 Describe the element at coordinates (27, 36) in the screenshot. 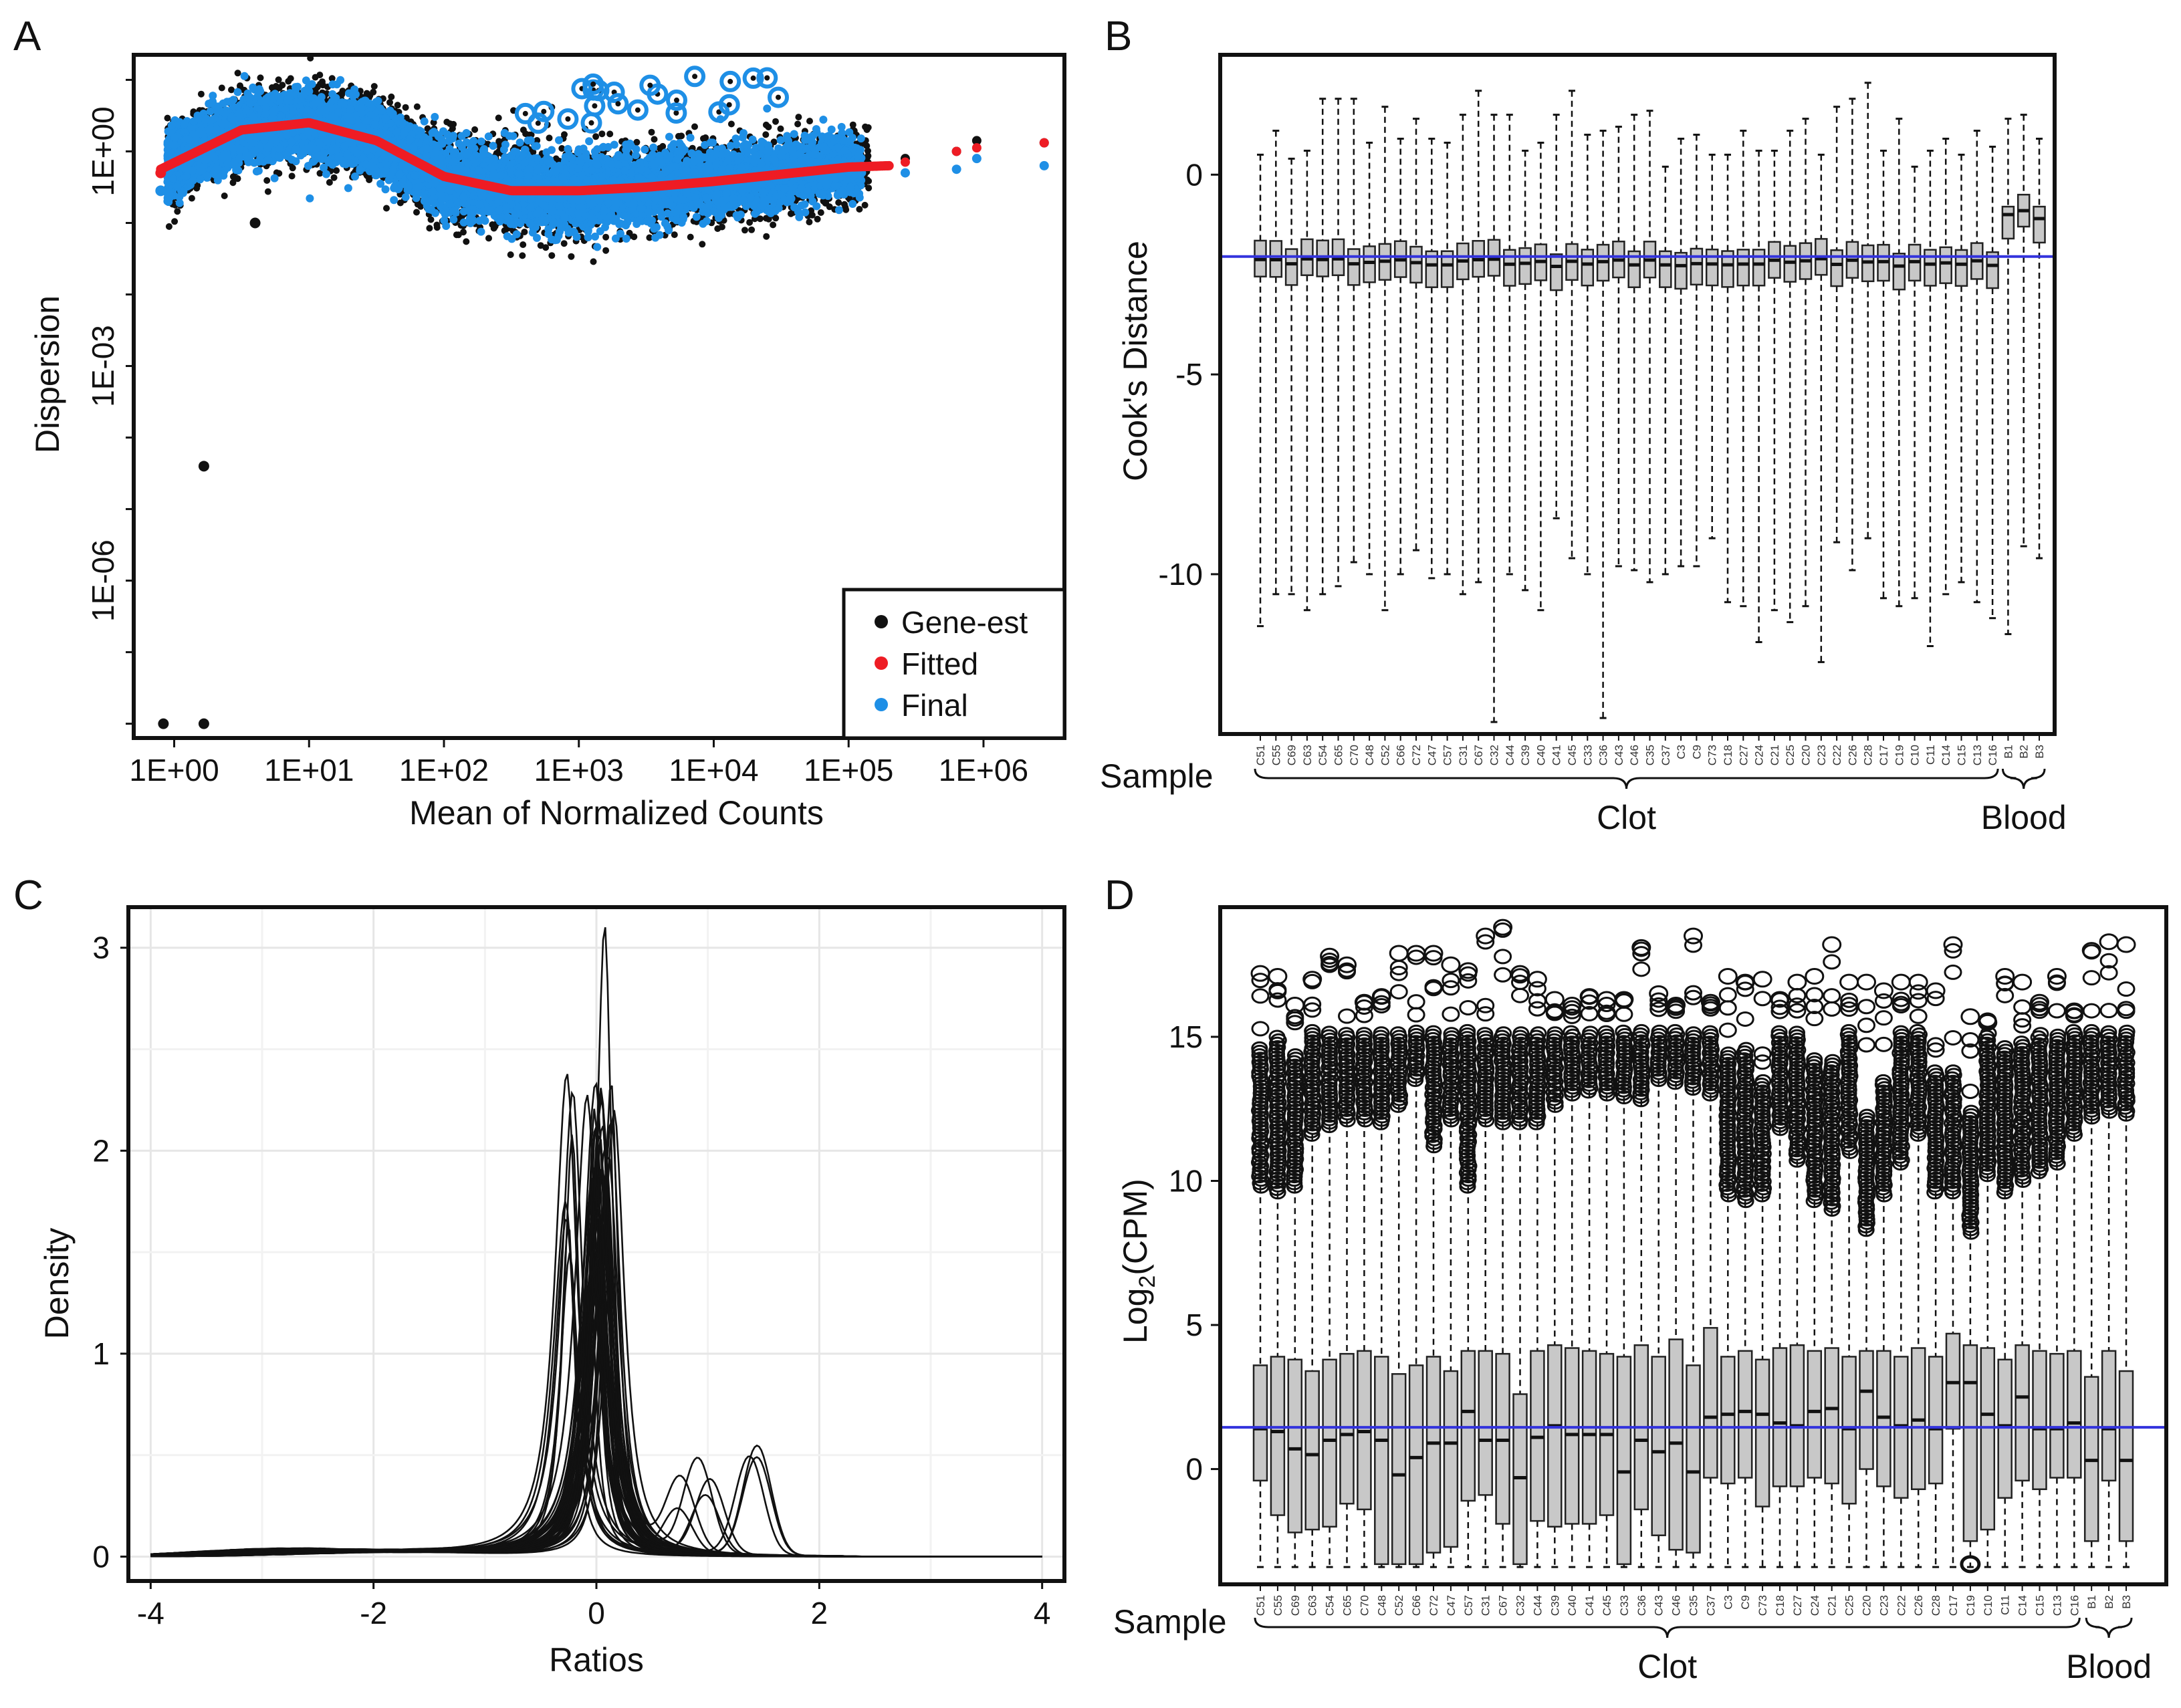

I see `panel-a-letter: A` at that location.